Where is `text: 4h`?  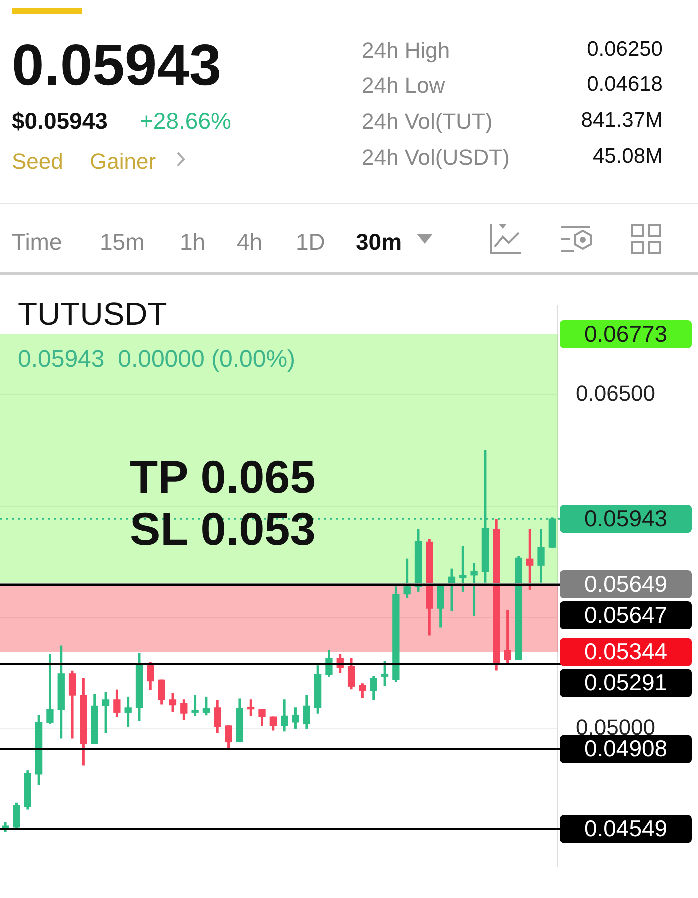
text: 4h is located at coordinates (250, 242).